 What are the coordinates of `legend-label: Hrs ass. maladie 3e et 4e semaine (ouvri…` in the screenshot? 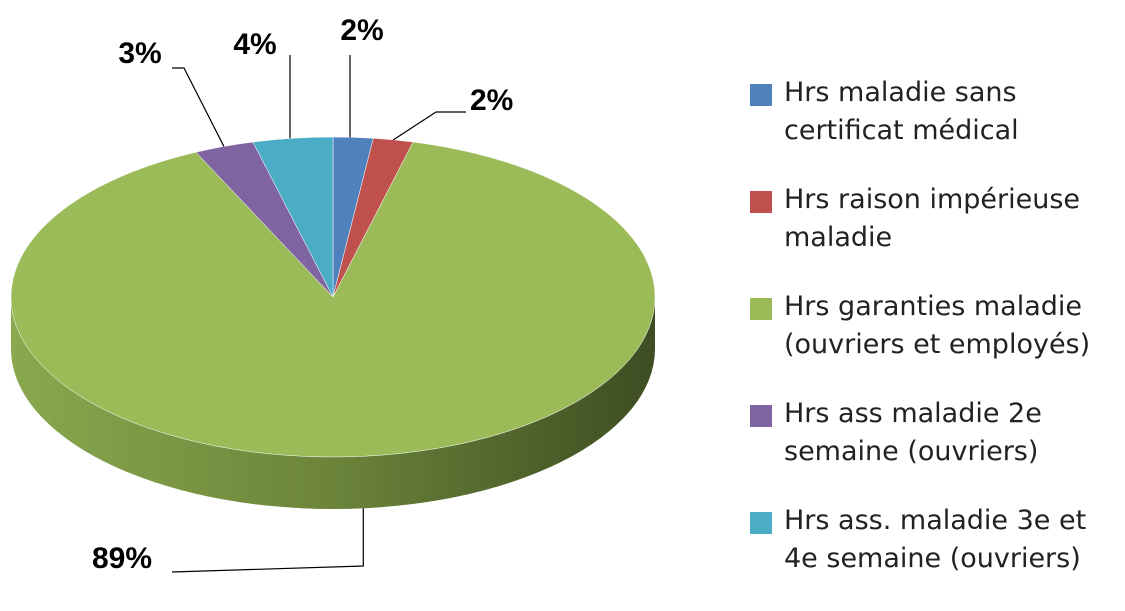 It's located at (935, 539).